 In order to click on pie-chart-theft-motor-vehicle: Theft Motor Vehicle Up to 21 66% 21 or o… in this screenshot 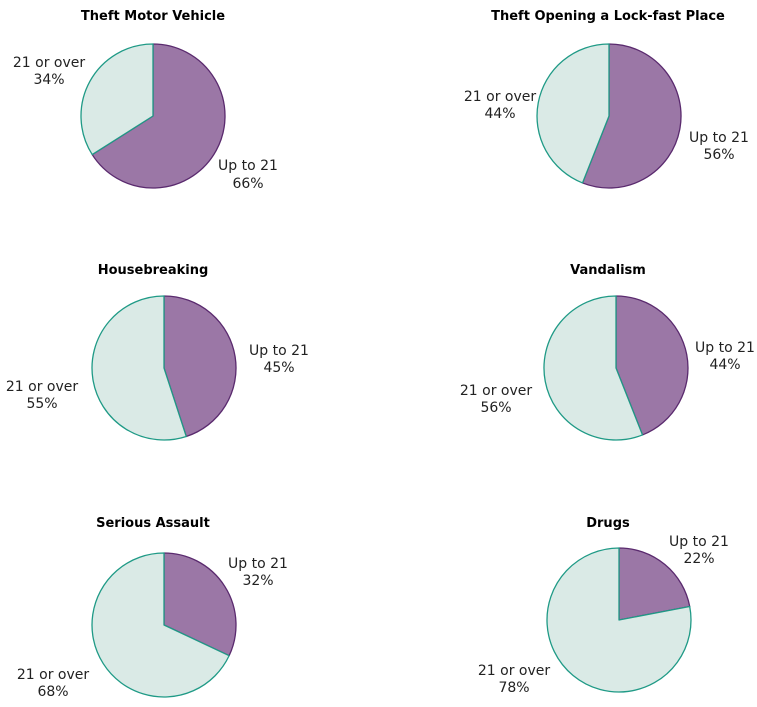, I will do `click(145, 100)`.